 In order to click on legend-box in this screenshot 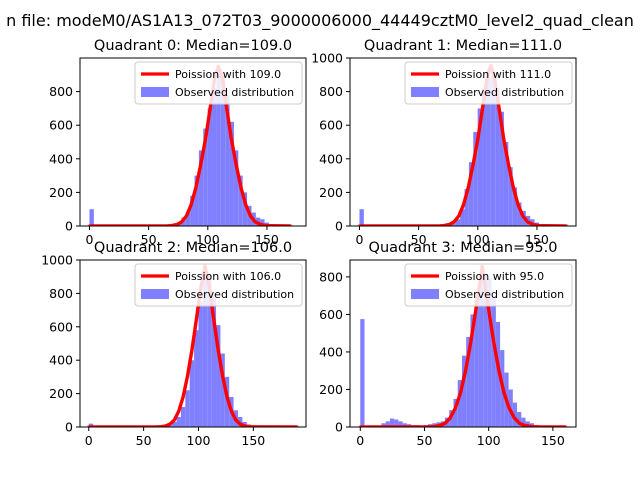, I will do `click(488, 83)`.